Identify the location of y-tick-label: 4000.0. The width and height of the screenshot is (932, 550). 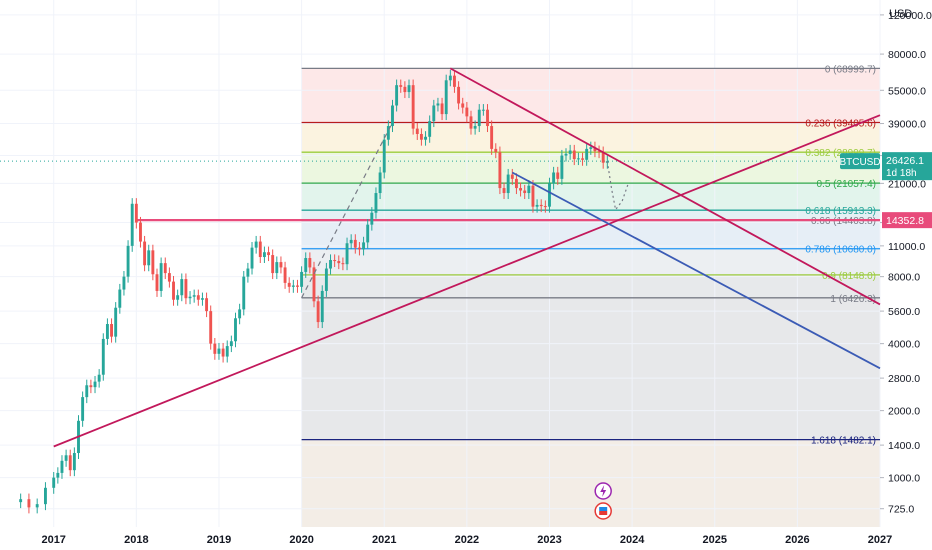
(904, 345).